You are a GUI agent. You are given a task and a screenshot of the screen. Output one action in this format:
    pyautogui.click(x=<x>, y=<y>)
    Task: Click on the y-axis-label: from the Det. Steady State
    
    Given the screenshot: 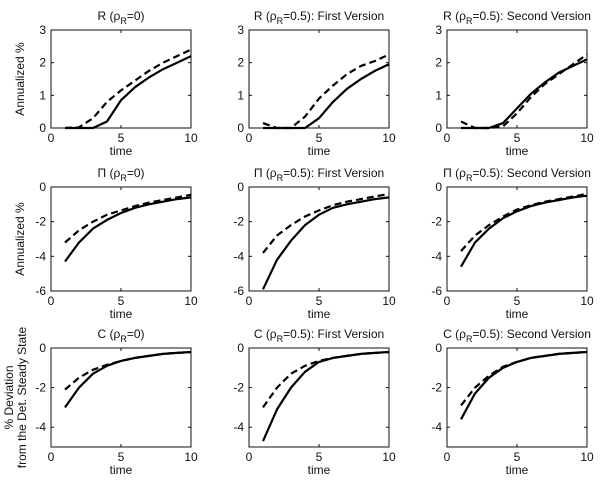 What is the action you would take?
    pyautogui.click(x=22, y=397)
    